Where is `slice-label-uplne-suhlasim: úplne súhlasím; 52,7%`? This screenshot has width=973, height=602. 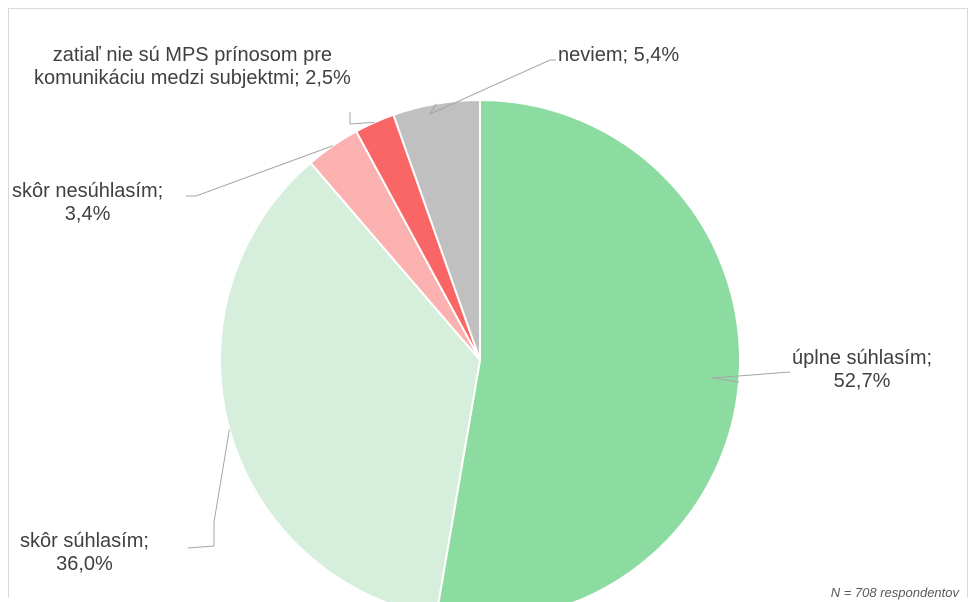
slice-label-uplne-suhlasim: úplne súhlasím; 52,7% is located at coordinates (862, 370).